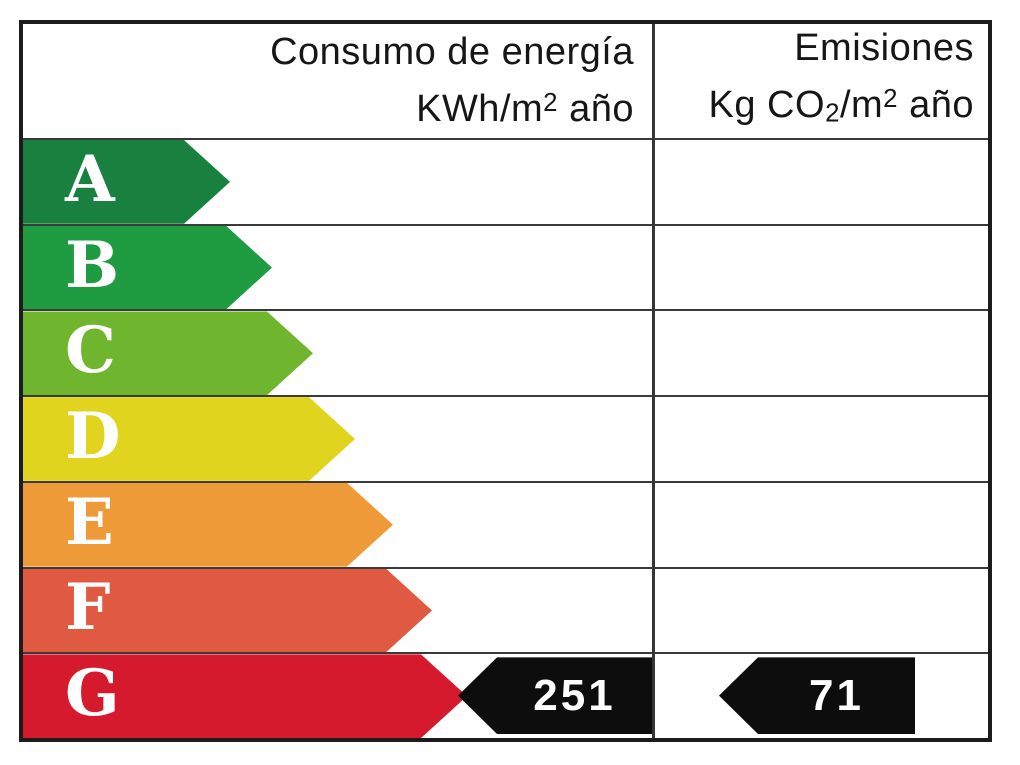  I want to click on header-consumo-unit: KWh/m2 año, so click(328, 106).